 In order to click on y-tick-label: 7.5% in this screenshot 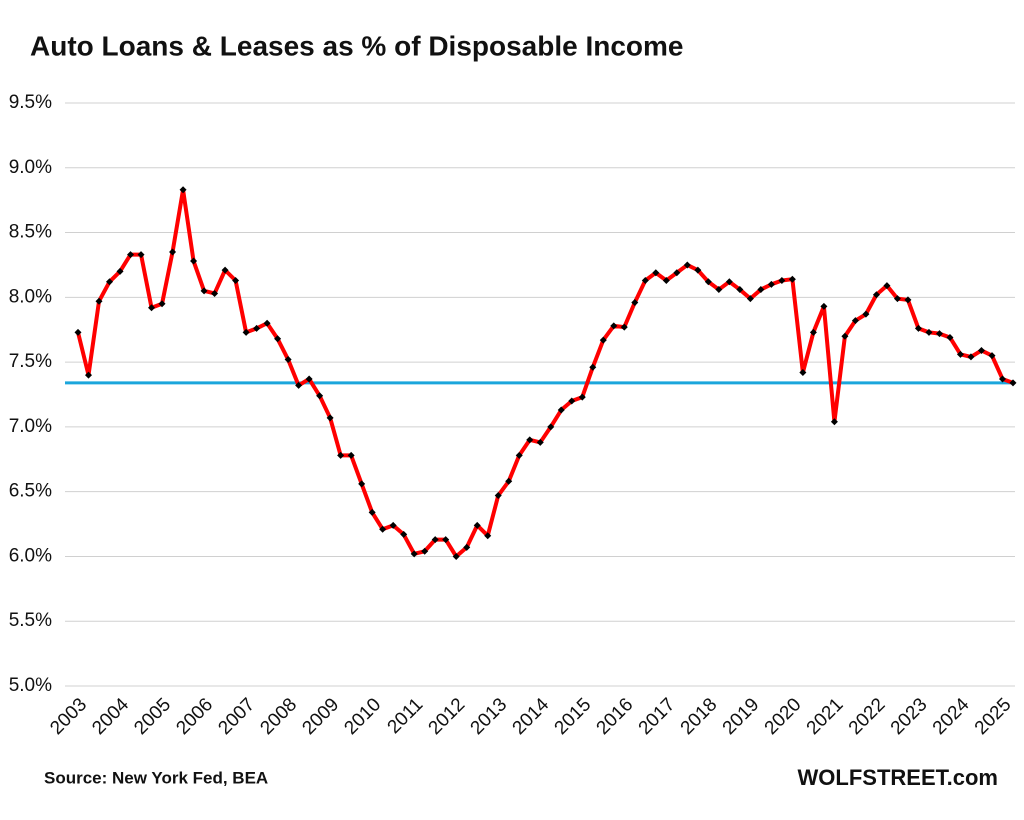, I will do `click(30, 361)`.